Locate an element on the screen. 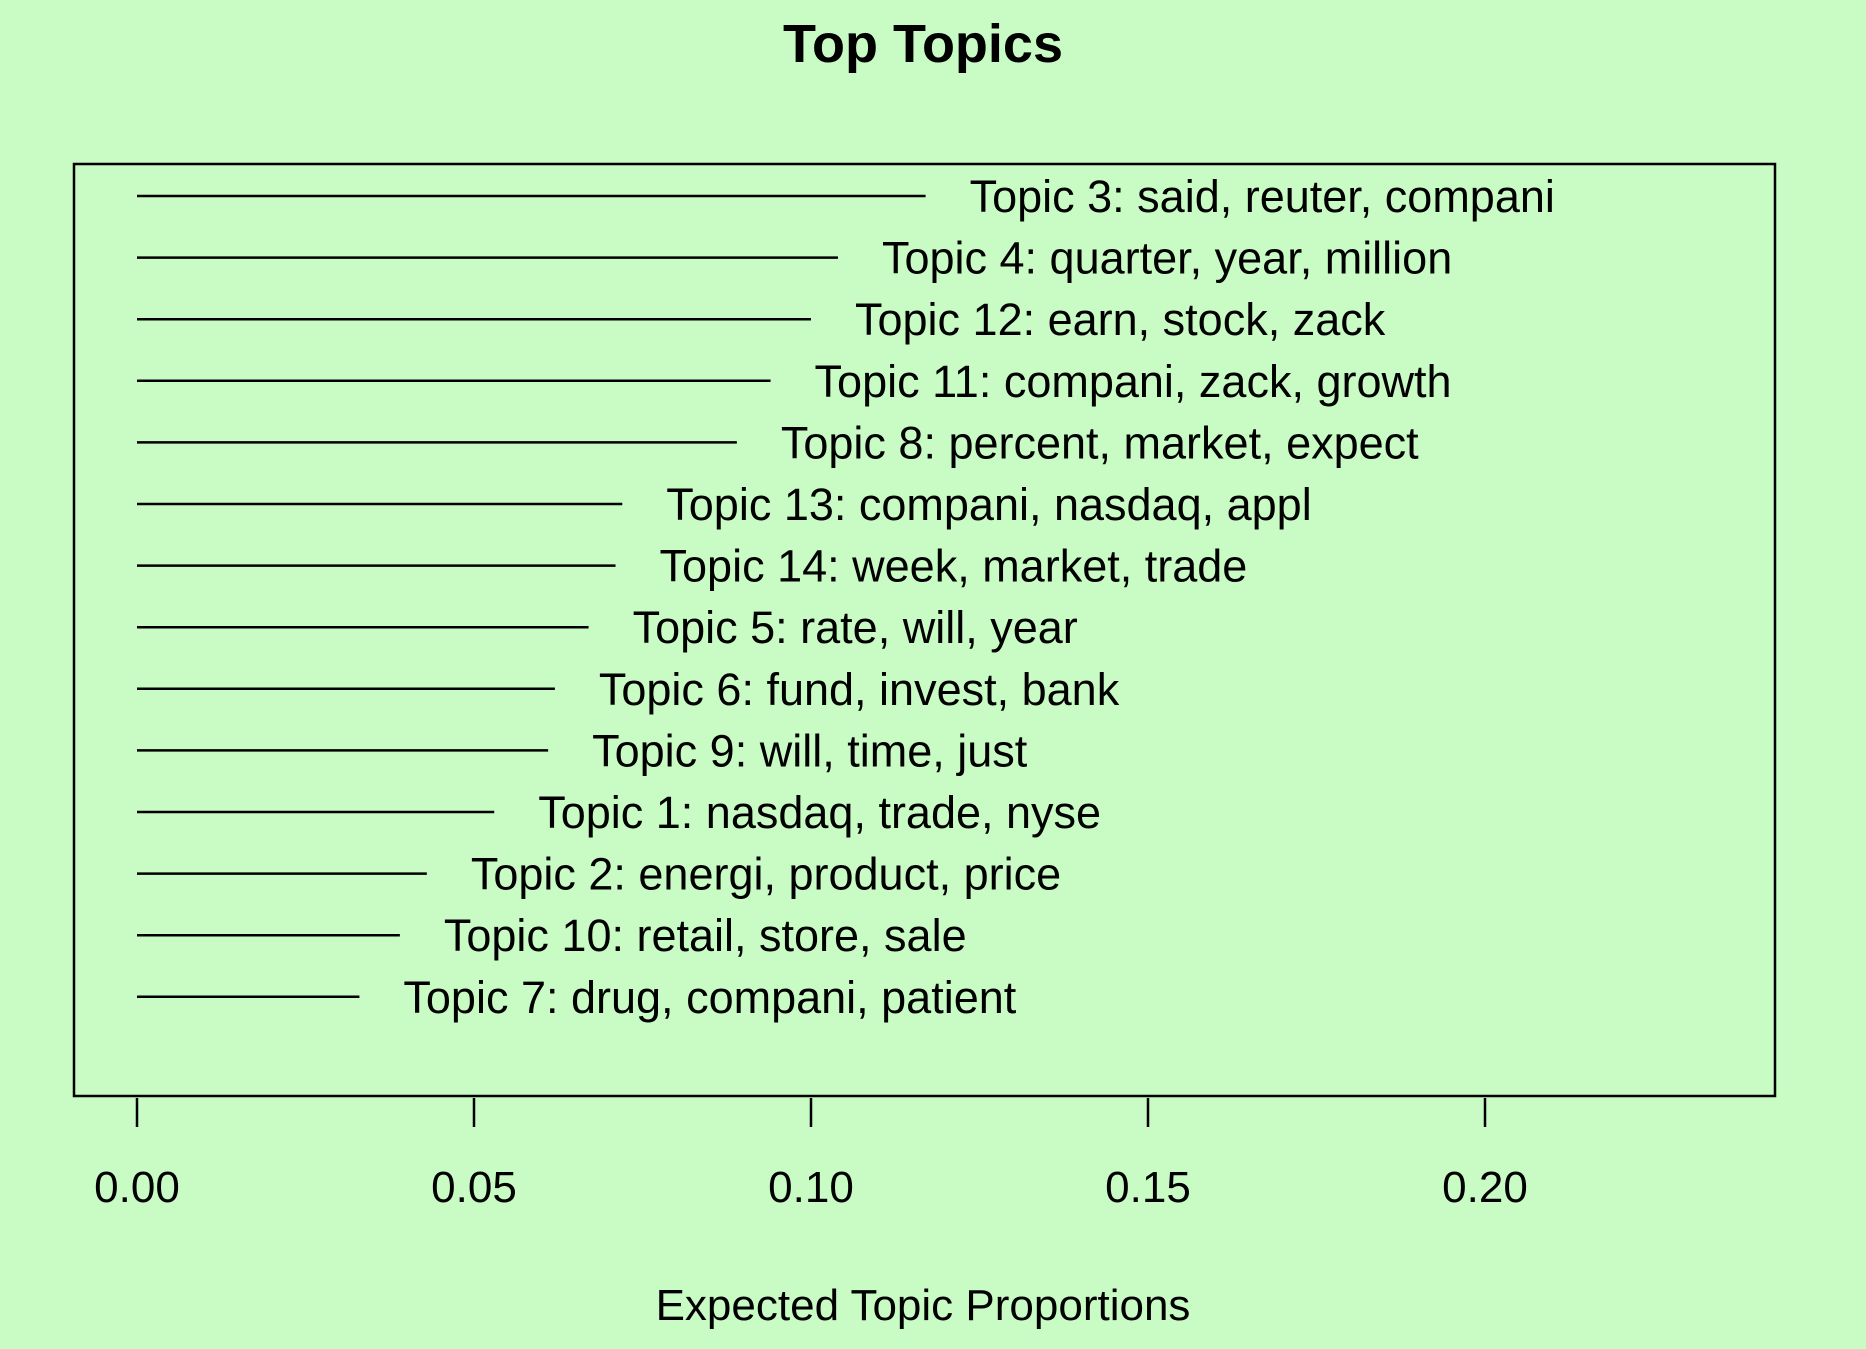 Image resolution: width=1866 pixels, height=1349 pixels. topic-label: Topic 3: said, reuter, compani is located at coordinates (1262, 196).